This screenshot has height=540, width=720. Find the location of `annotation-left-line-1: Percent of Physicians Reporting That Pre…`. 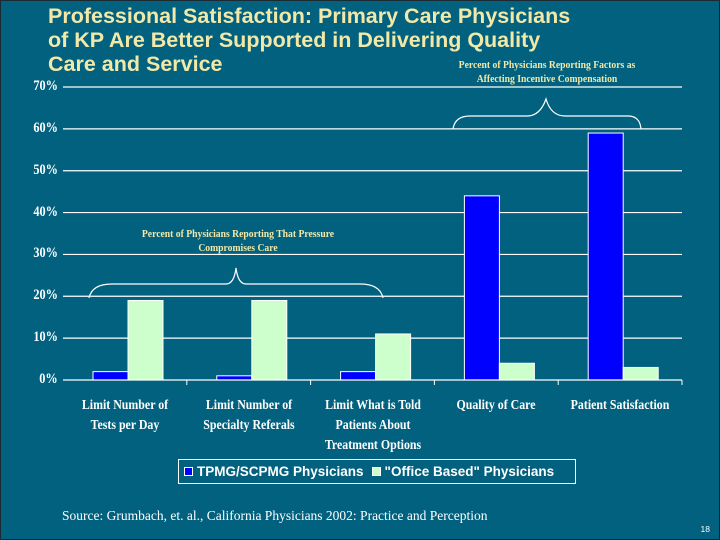

annotation-left-line-1: Percent of Physicians Reporting That Pre… is located at coordinates (238, 234).